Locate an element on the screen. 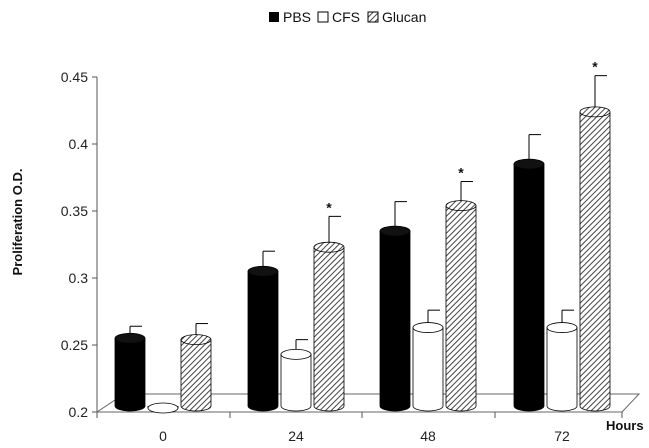 The height and width of the screenshot is (448, 649). legend-swatch-pbs is located at coordinates (274, 17).